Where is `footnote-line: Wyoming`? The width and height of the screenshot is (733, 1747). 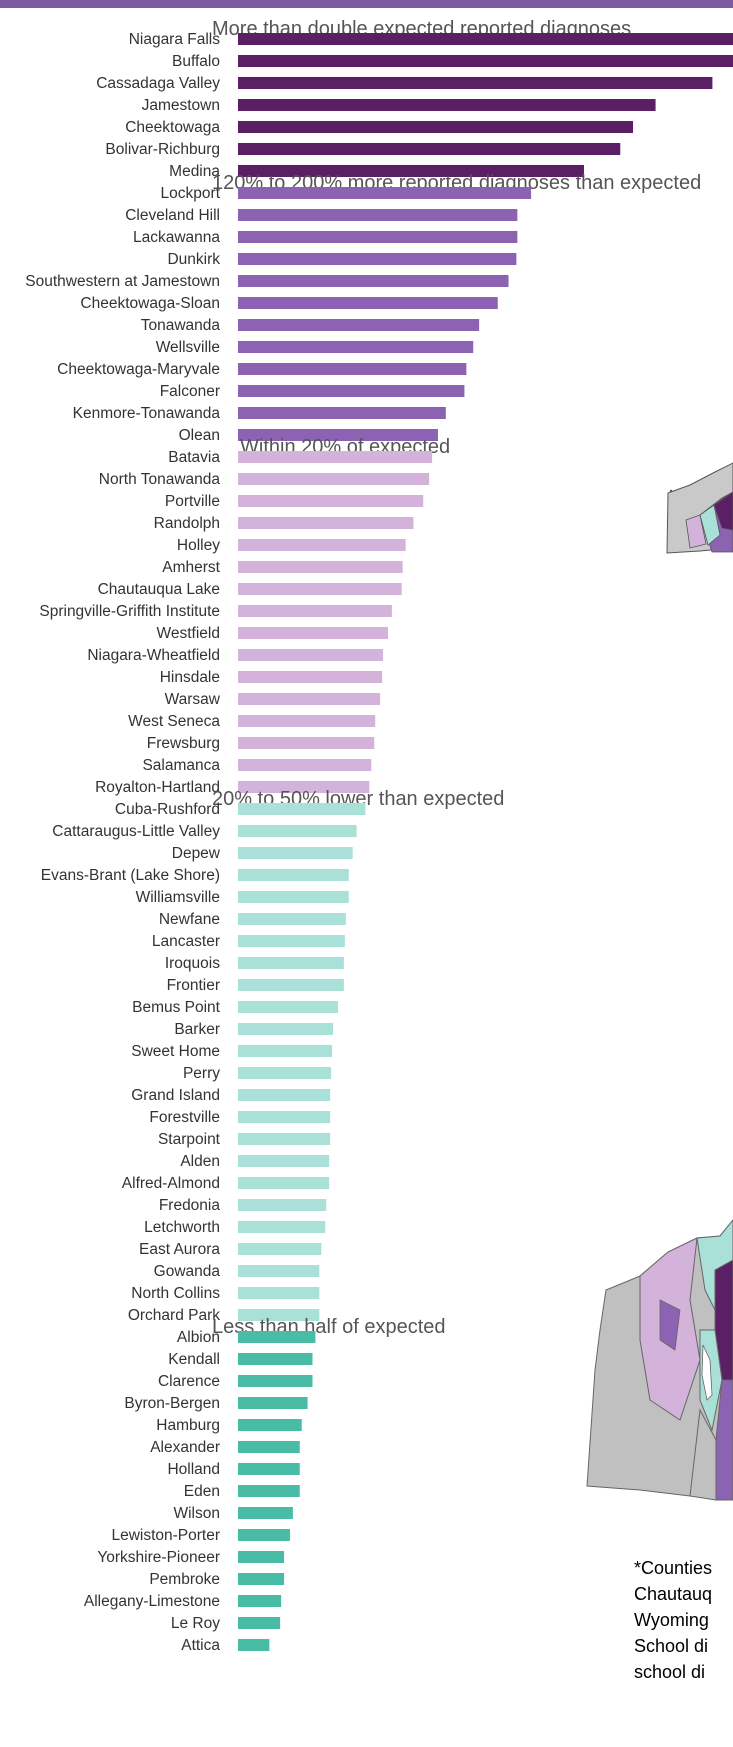 footnote-line: Wyoming is located at coordinates (683, 1620).